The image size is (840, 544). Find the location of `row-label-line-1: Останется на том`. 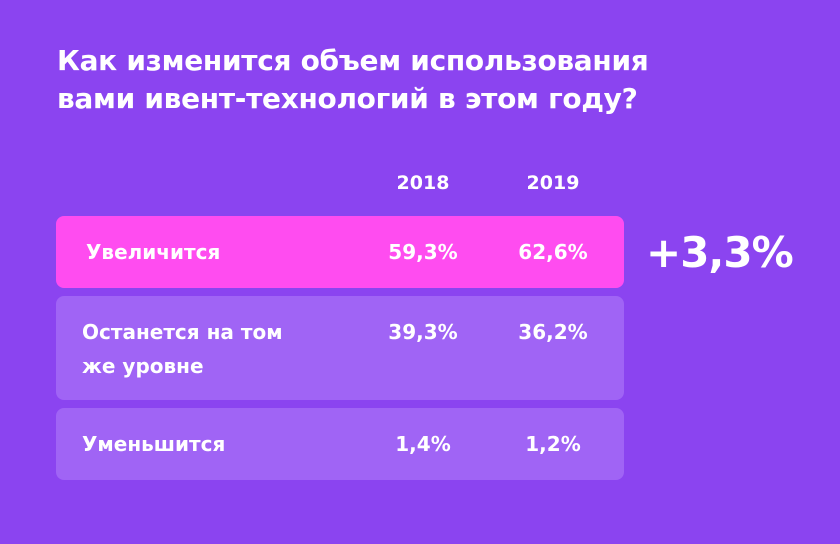

row-label-line-1: Останется на том is located at coordinates (182, 332).